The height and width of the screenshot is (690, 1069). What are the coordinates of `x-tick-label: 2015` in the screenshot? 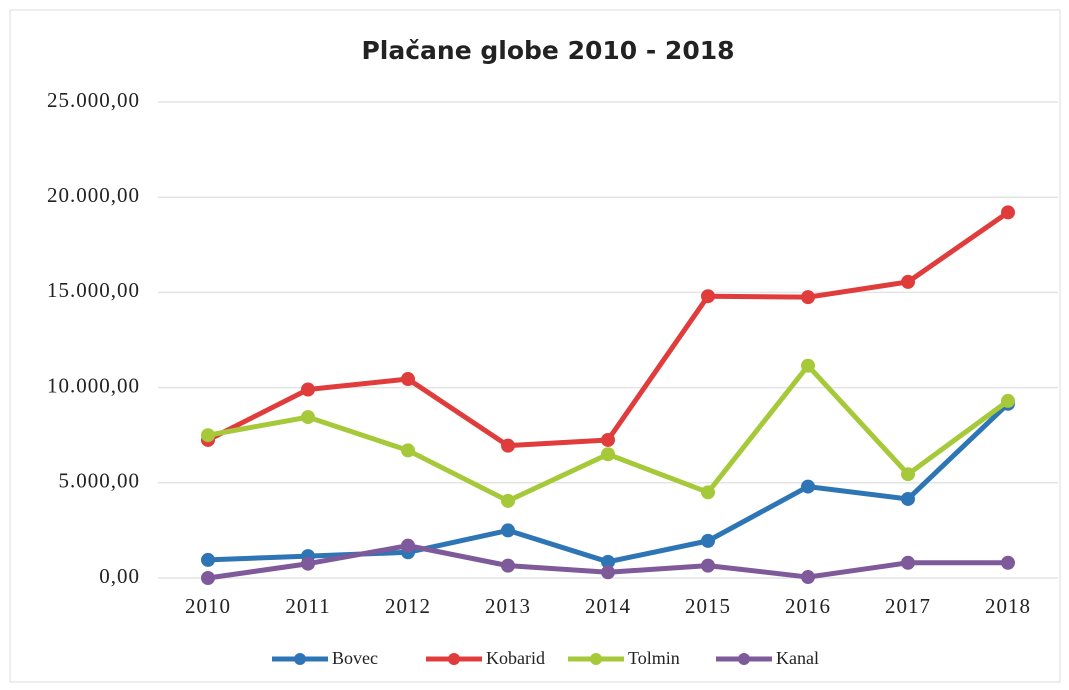 It's located at (708, 606).